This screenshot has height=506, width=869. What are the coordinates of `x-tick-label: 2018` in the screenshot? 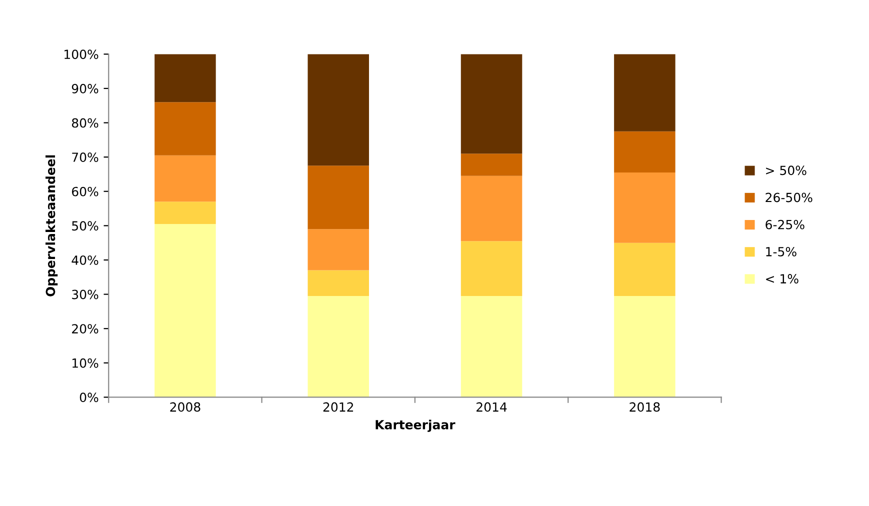 It's located at (645, 407).